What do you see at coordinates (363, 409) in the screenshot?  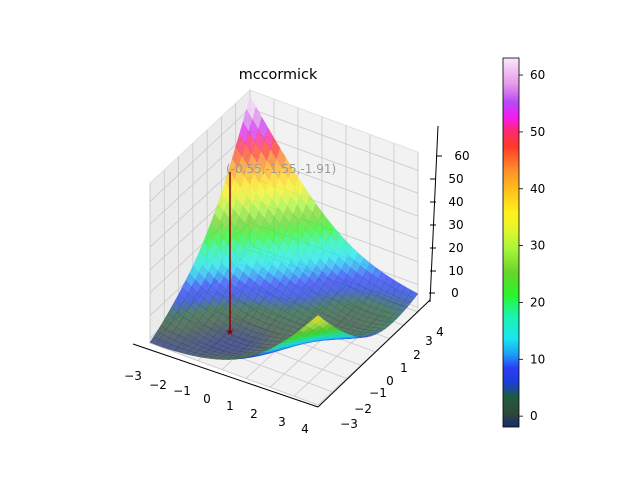 I see `y-tick-label: −2` at bounding box center [363, 409].